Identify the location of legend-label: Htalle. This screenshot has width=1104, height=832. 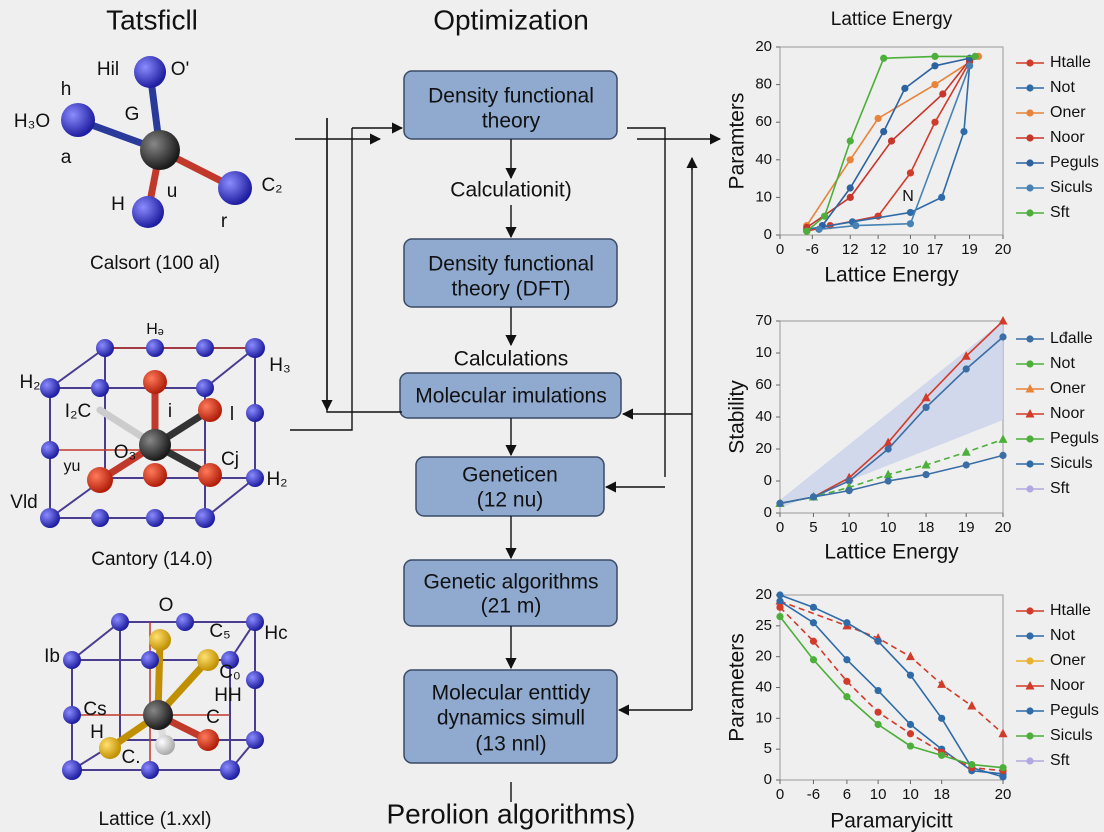
(1070, 610).